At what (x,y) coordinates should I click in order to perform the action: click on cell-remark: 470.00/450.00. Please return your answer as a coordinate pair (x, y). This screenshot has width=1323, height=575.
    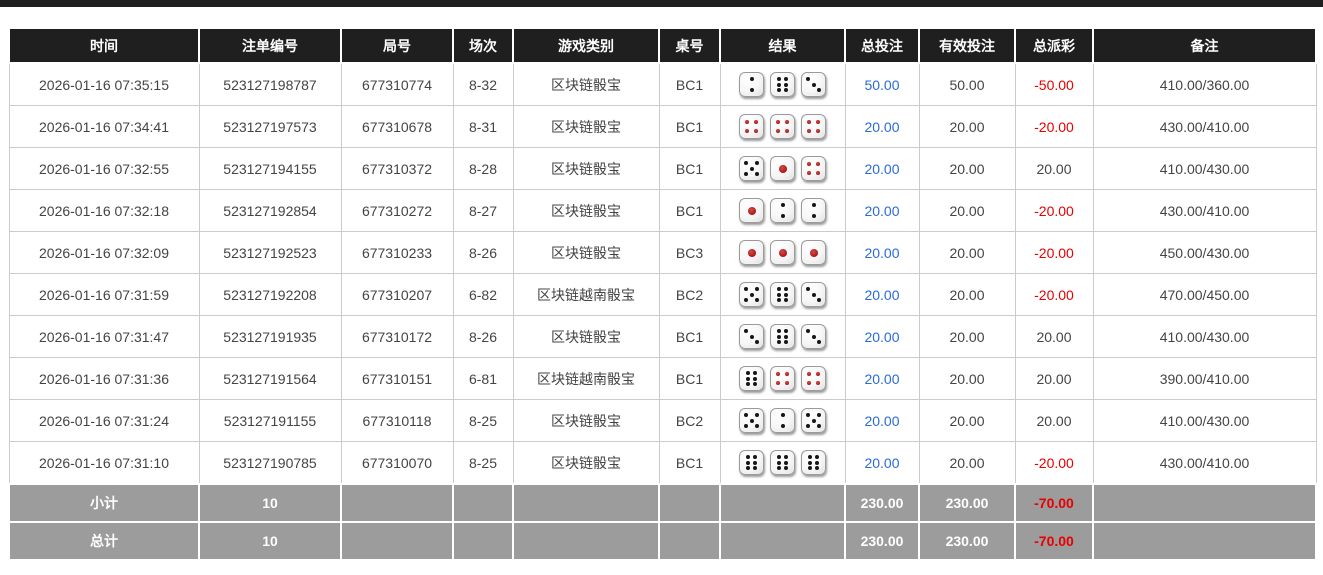
    Looking at the image, I should click on (1204, 294).